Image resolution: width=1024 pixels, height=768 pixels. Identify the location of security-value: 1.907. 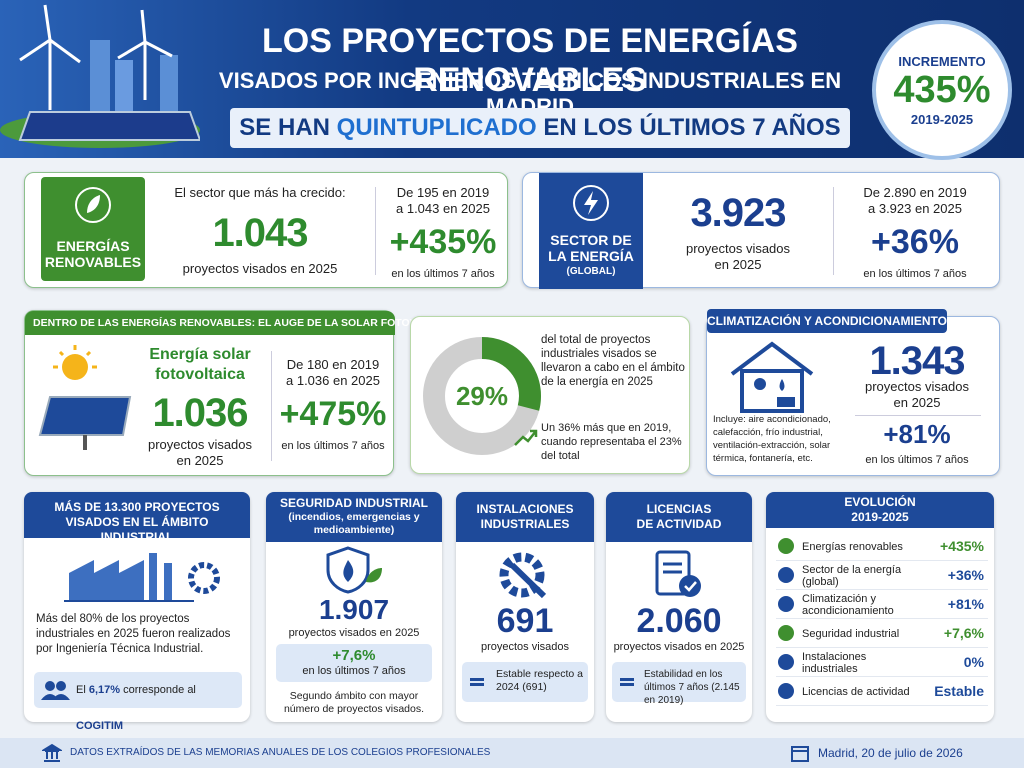
(354, 609).